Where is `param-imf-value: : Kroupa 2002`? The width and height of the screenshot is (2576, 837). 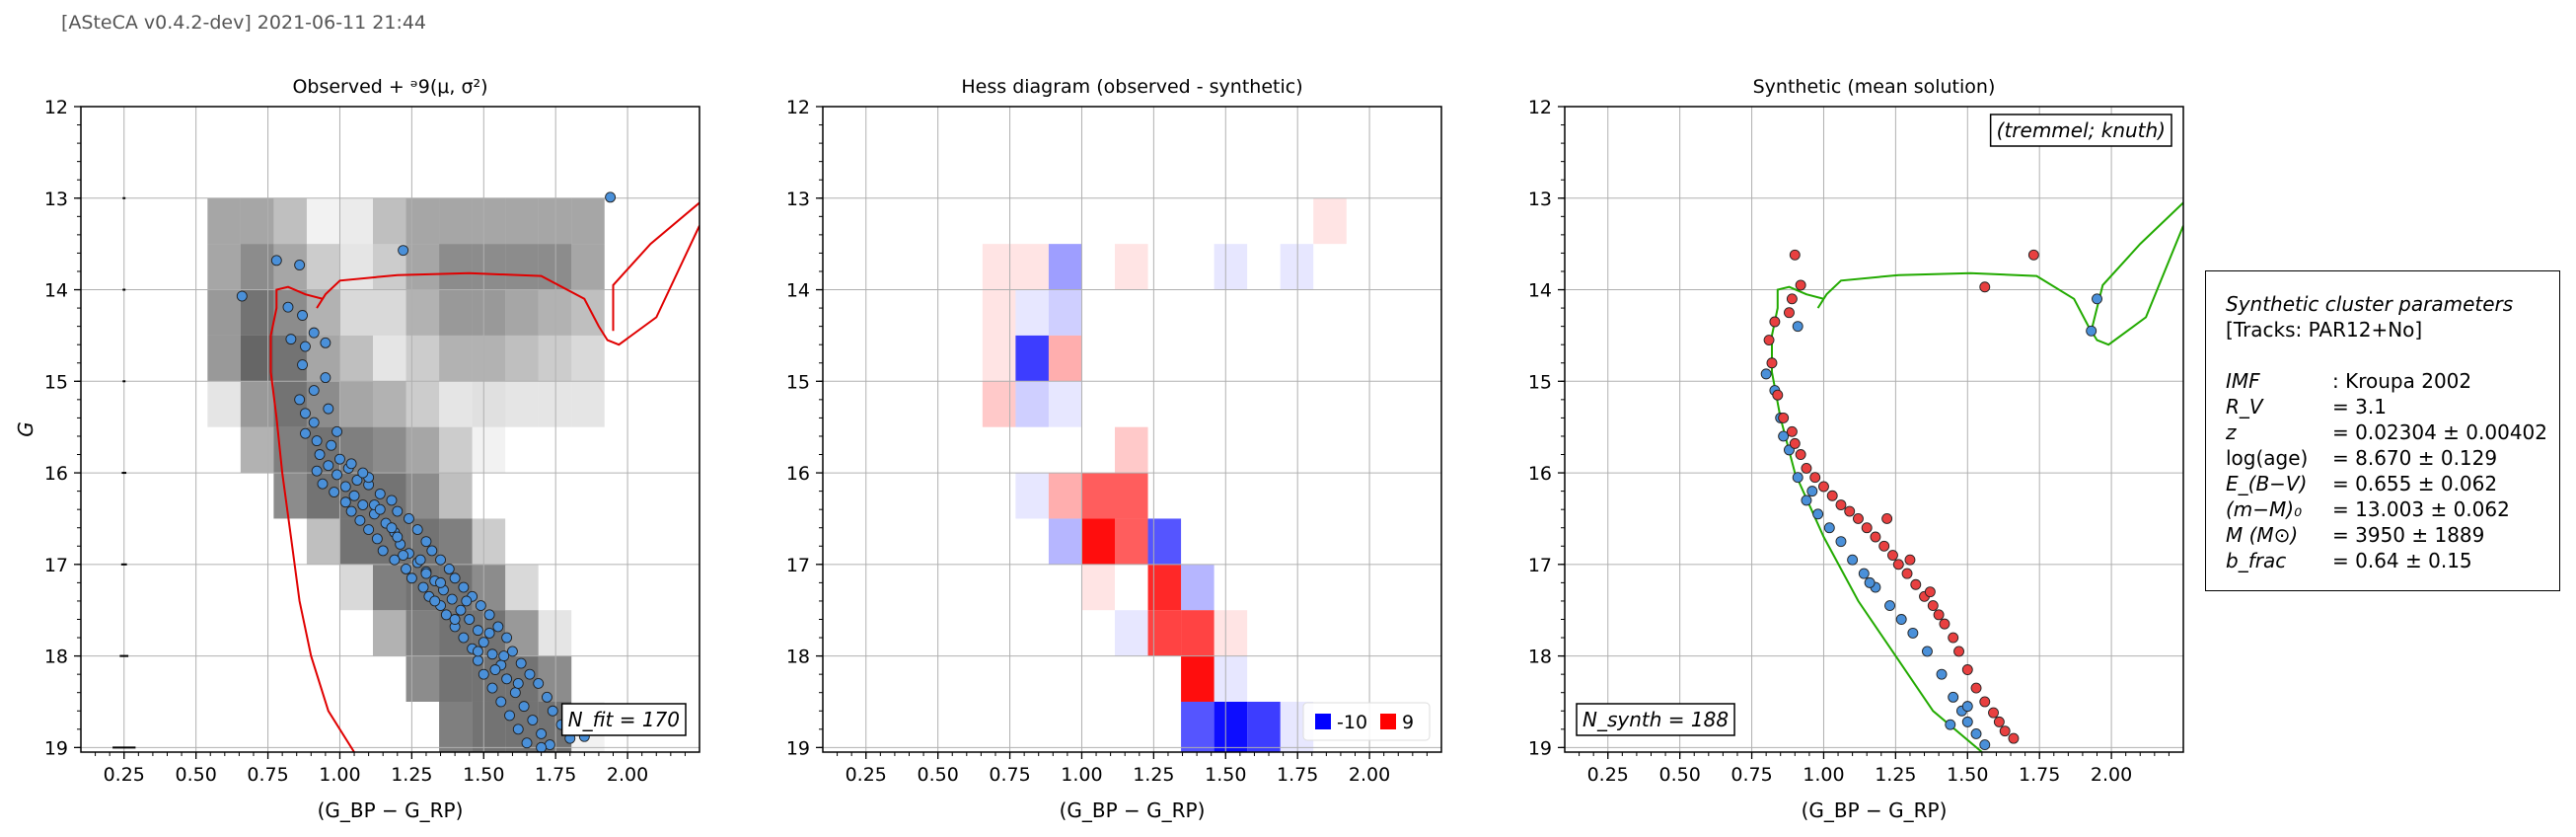
param-imf-value: : Kroupa 2002 is located at coordinates (2402, 381).